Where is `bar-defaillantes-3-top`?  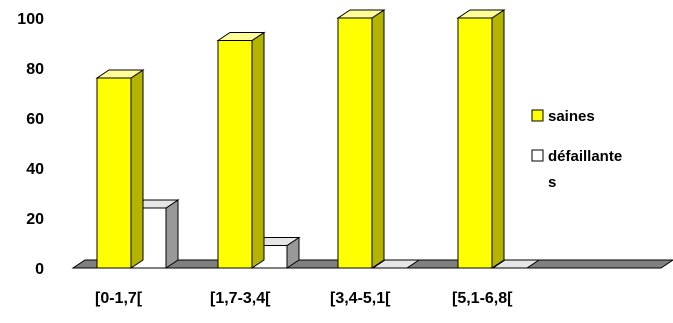 bar-defaillantes-3-top is located at coordinates (516, 264).